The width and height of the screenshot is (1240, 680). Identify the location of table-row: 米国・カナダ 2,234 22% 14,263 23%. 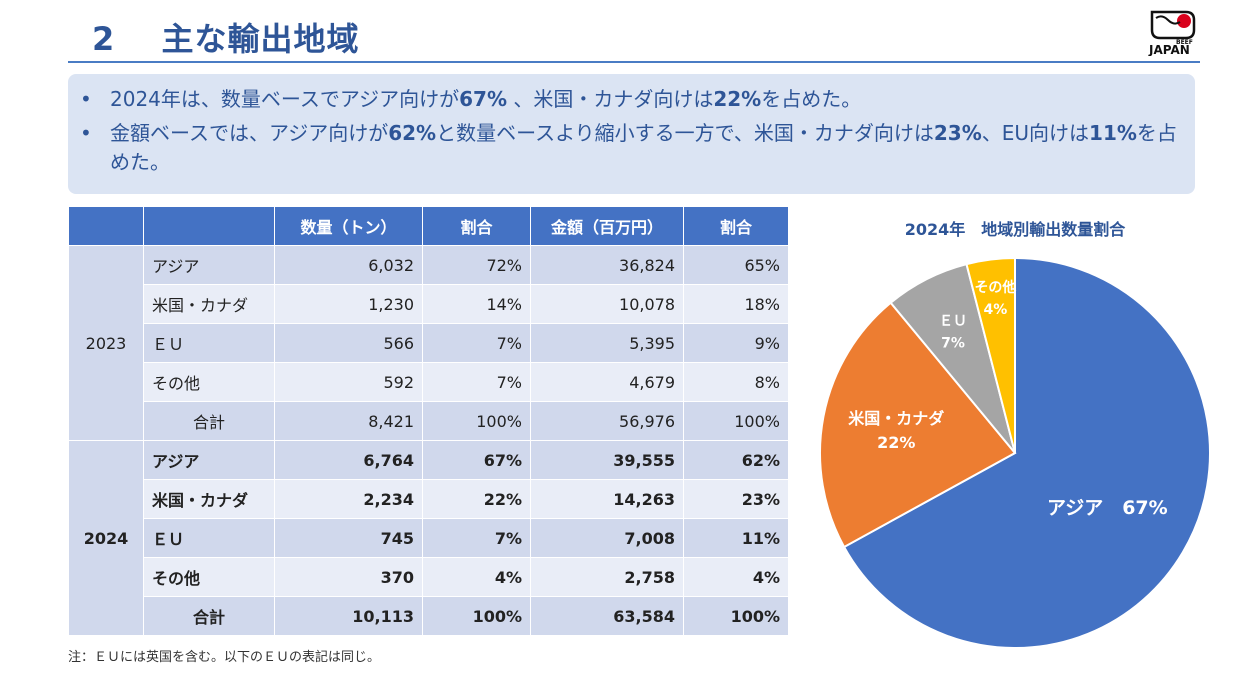
(429, 499).